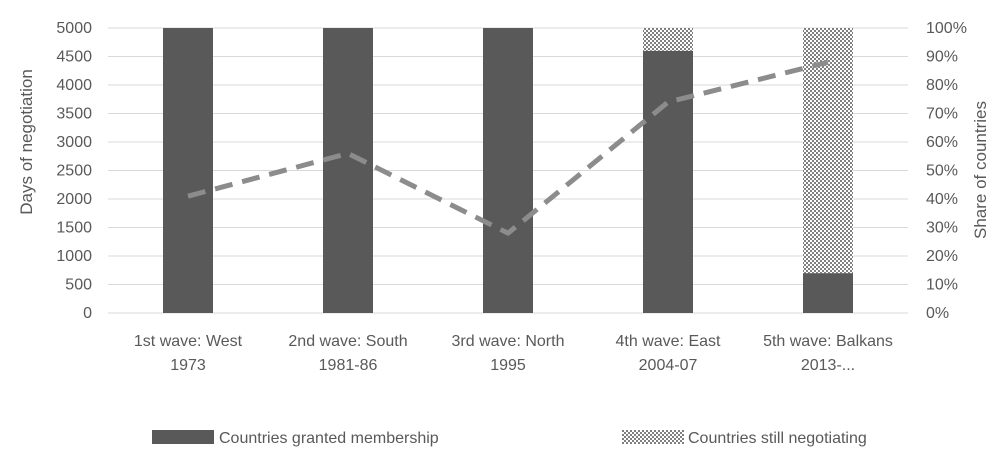  Describe the element at coordinates (74, 199) in the screenshot. I see `left-tick-label: 2000` at that location.